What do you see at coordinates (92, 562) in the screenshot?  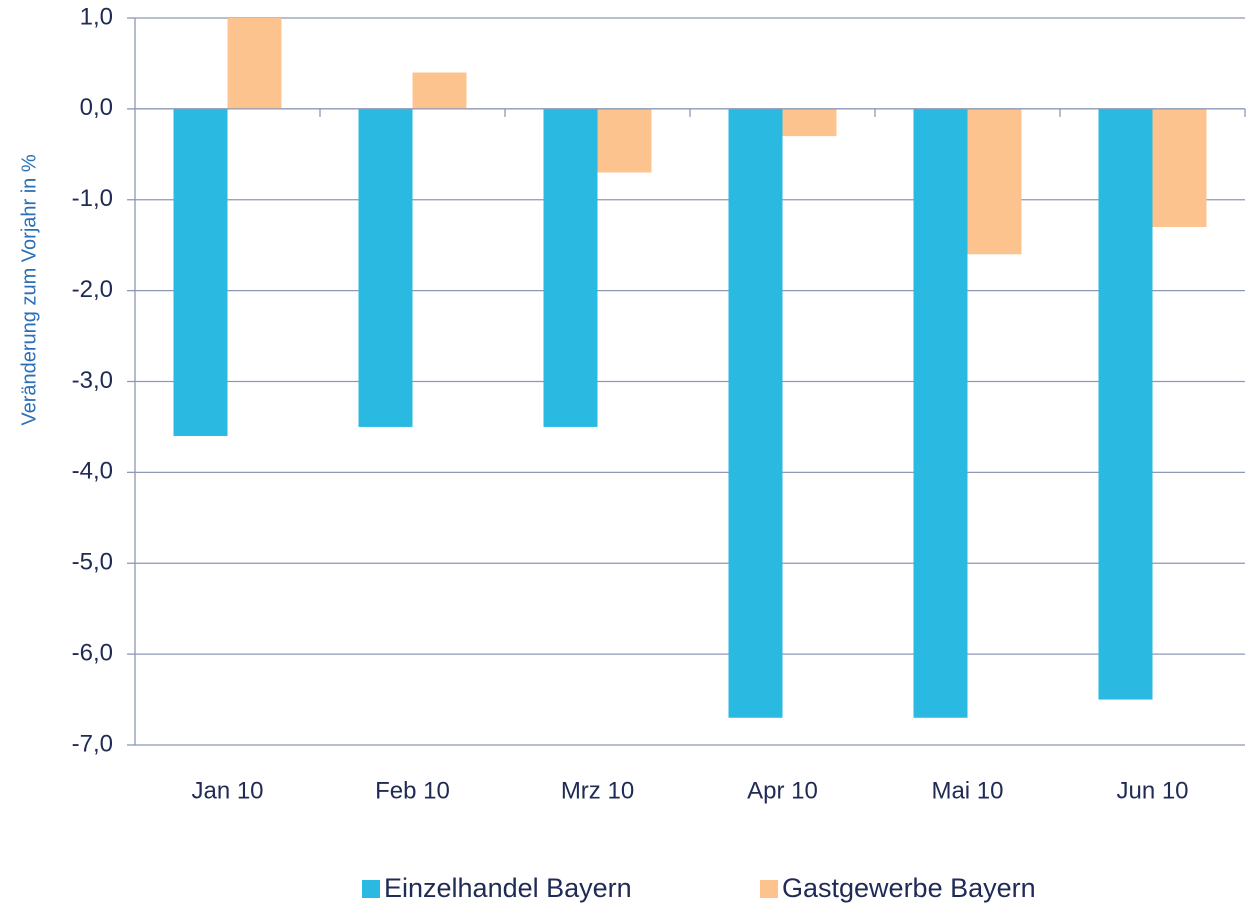 I see `y-tick-label: -5,0` at bounding box center [92, 562].